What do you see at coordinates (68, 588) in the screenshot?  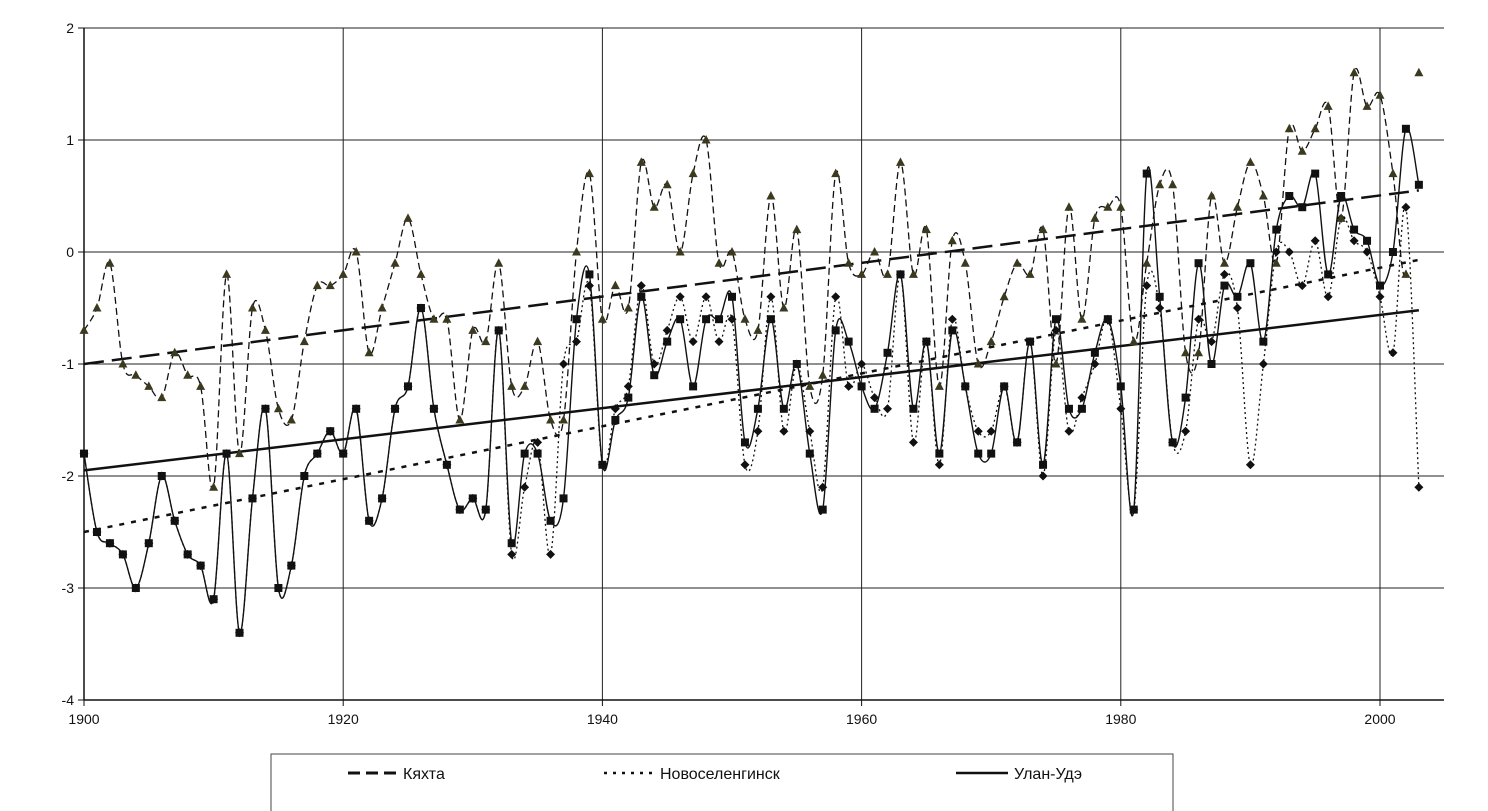 I see `y-tick-label: -3` at bounding box center [68, 588].